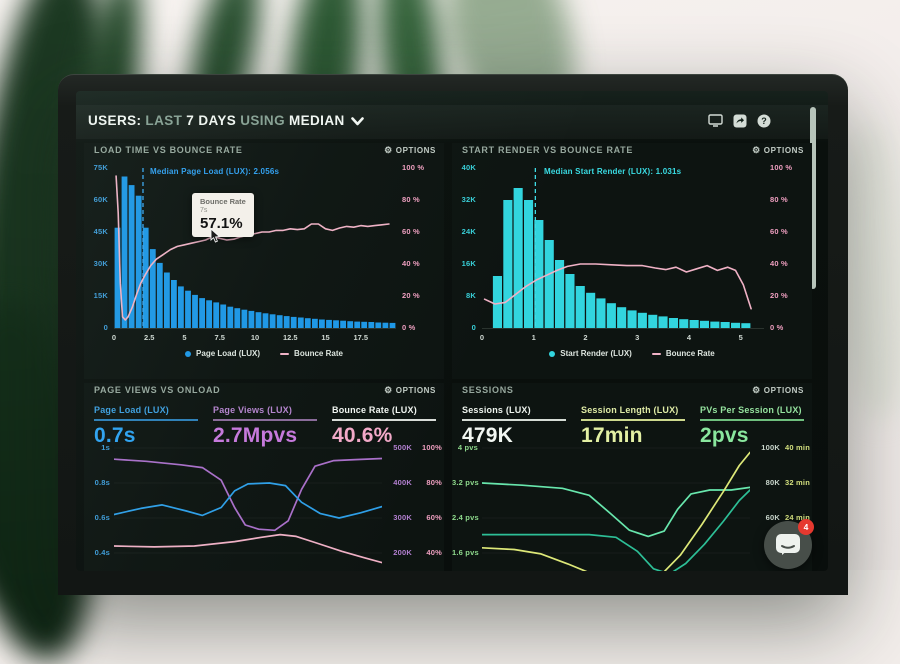 The image size is (900, 664). I want to click on metric-value: 0.7s, so click(115, 435).